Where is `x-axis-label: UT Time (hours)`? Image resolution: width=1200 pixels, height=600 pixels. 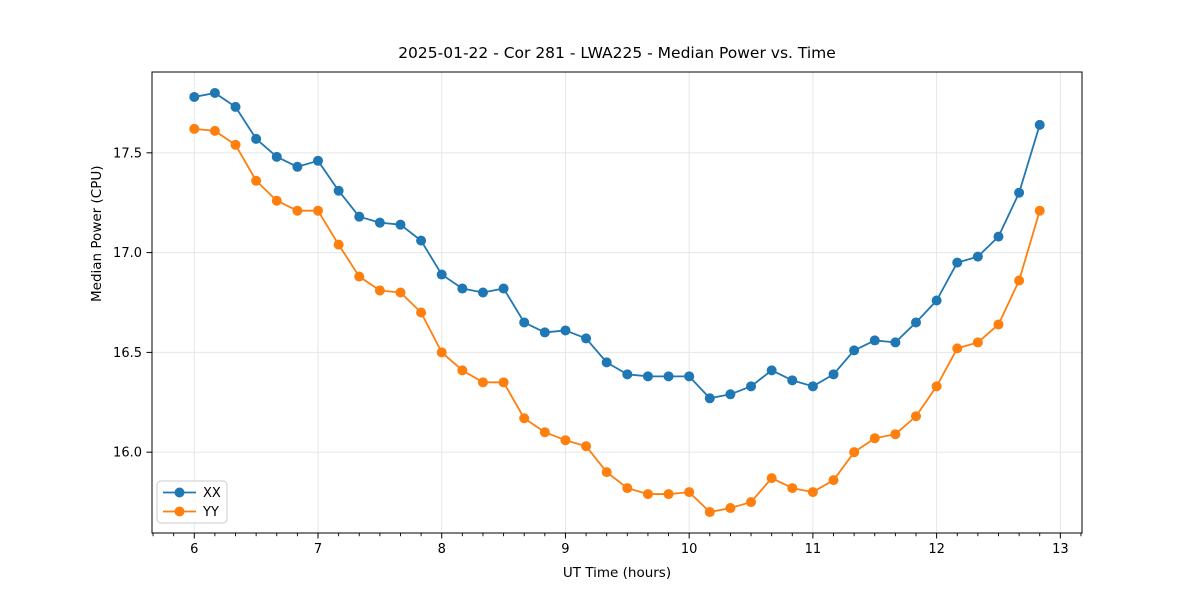 x-axis-label: UT Time (hours) is located at coordinates (617, 573).